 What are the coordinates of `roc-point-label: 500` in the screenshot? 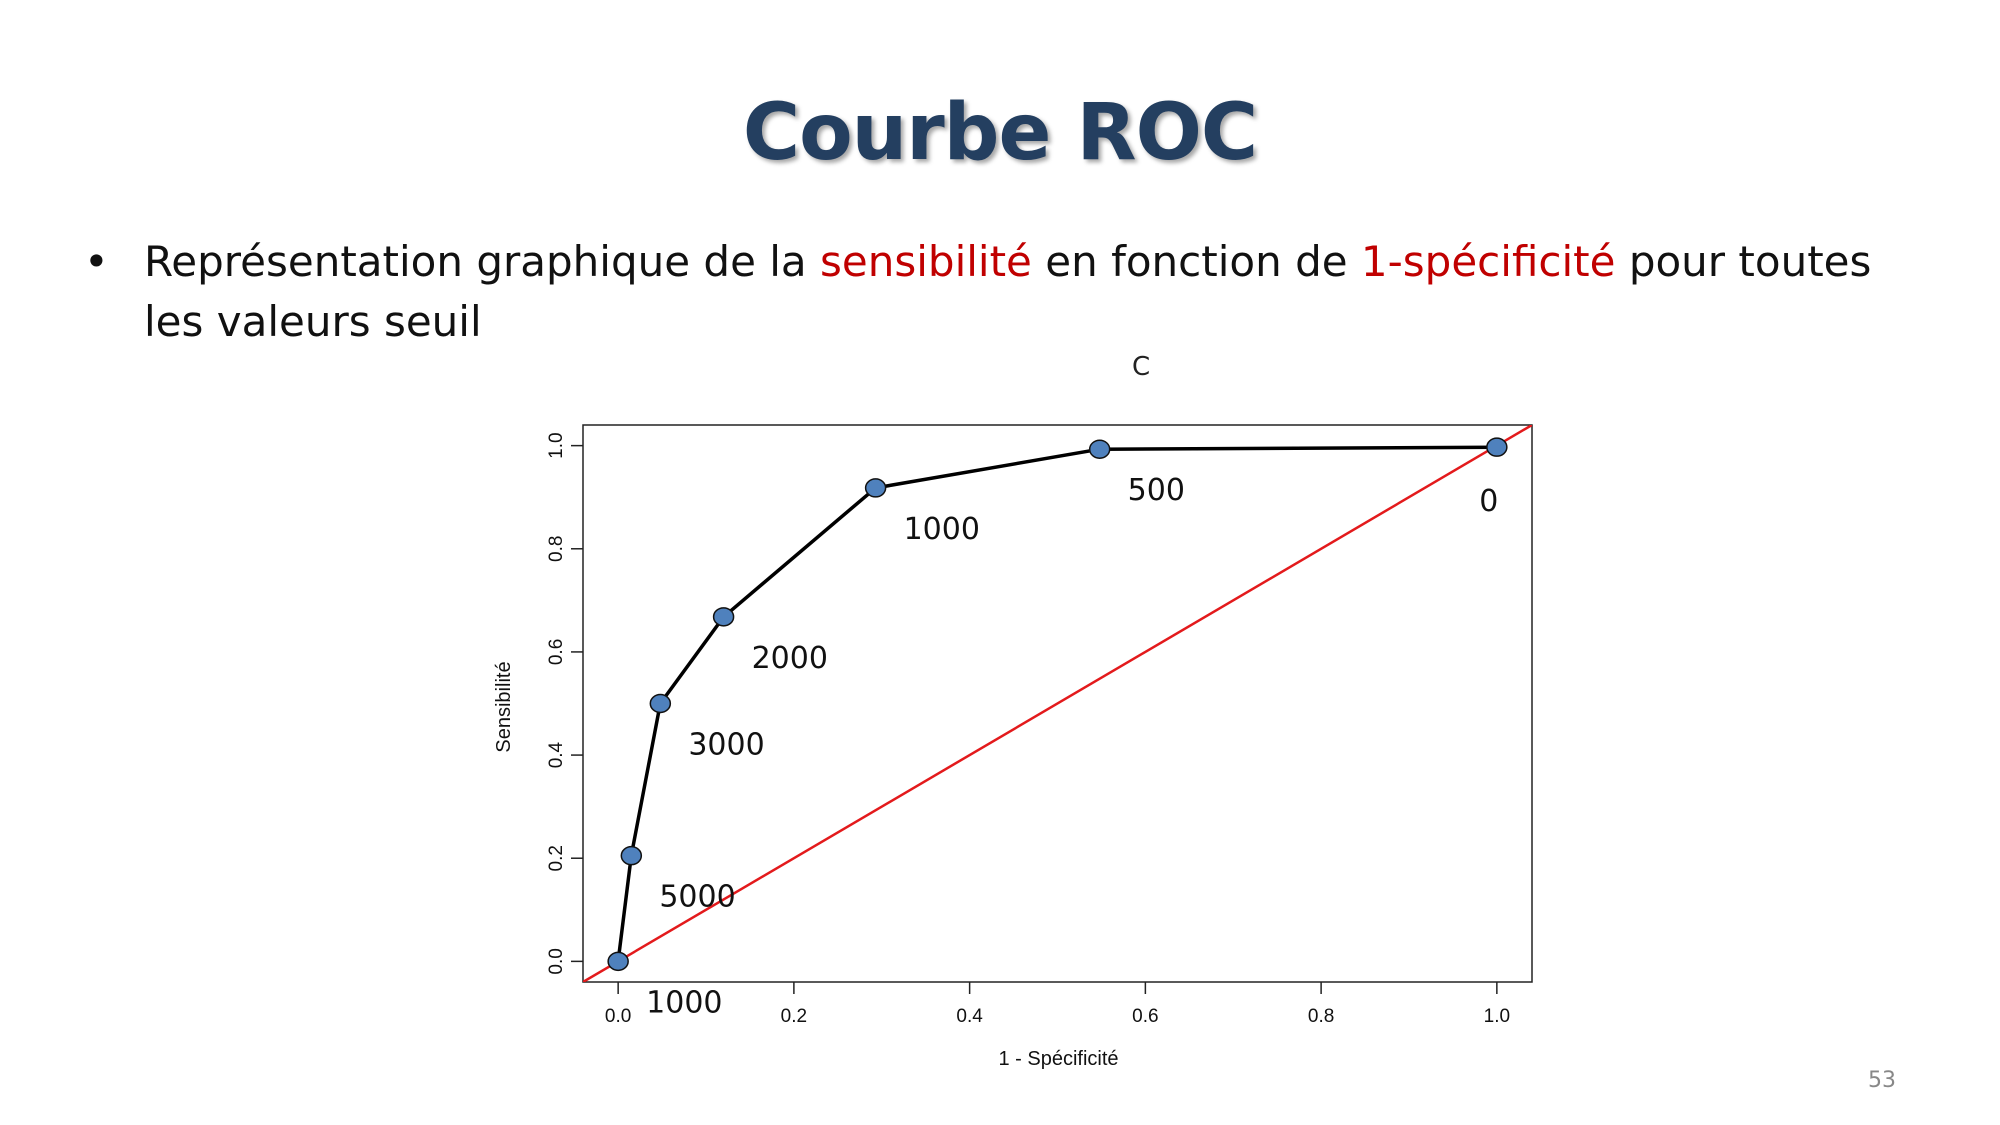 It's located at (1156, 490).